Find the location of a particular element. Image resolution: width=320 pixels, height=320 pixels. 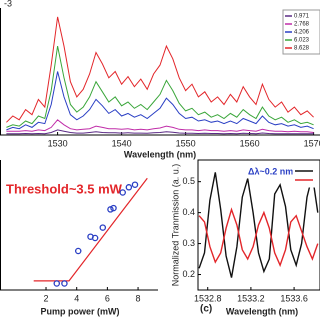

legend-label: 0.971 is located at coordinates (302, 17).